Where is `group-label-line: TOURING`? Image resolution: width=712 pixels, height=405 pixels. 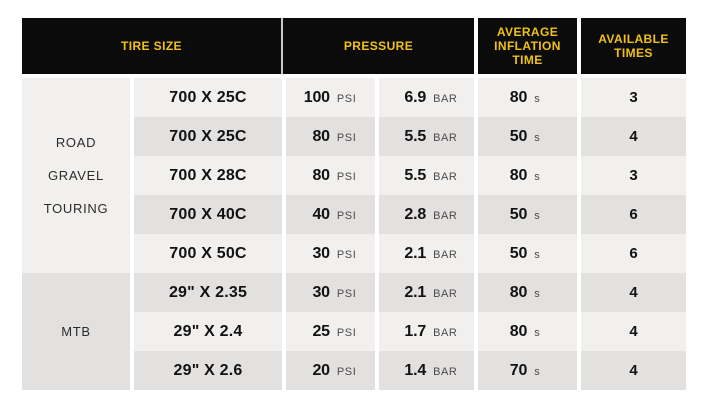 group-label-line: TOURING is located at coordinates (76, 208).